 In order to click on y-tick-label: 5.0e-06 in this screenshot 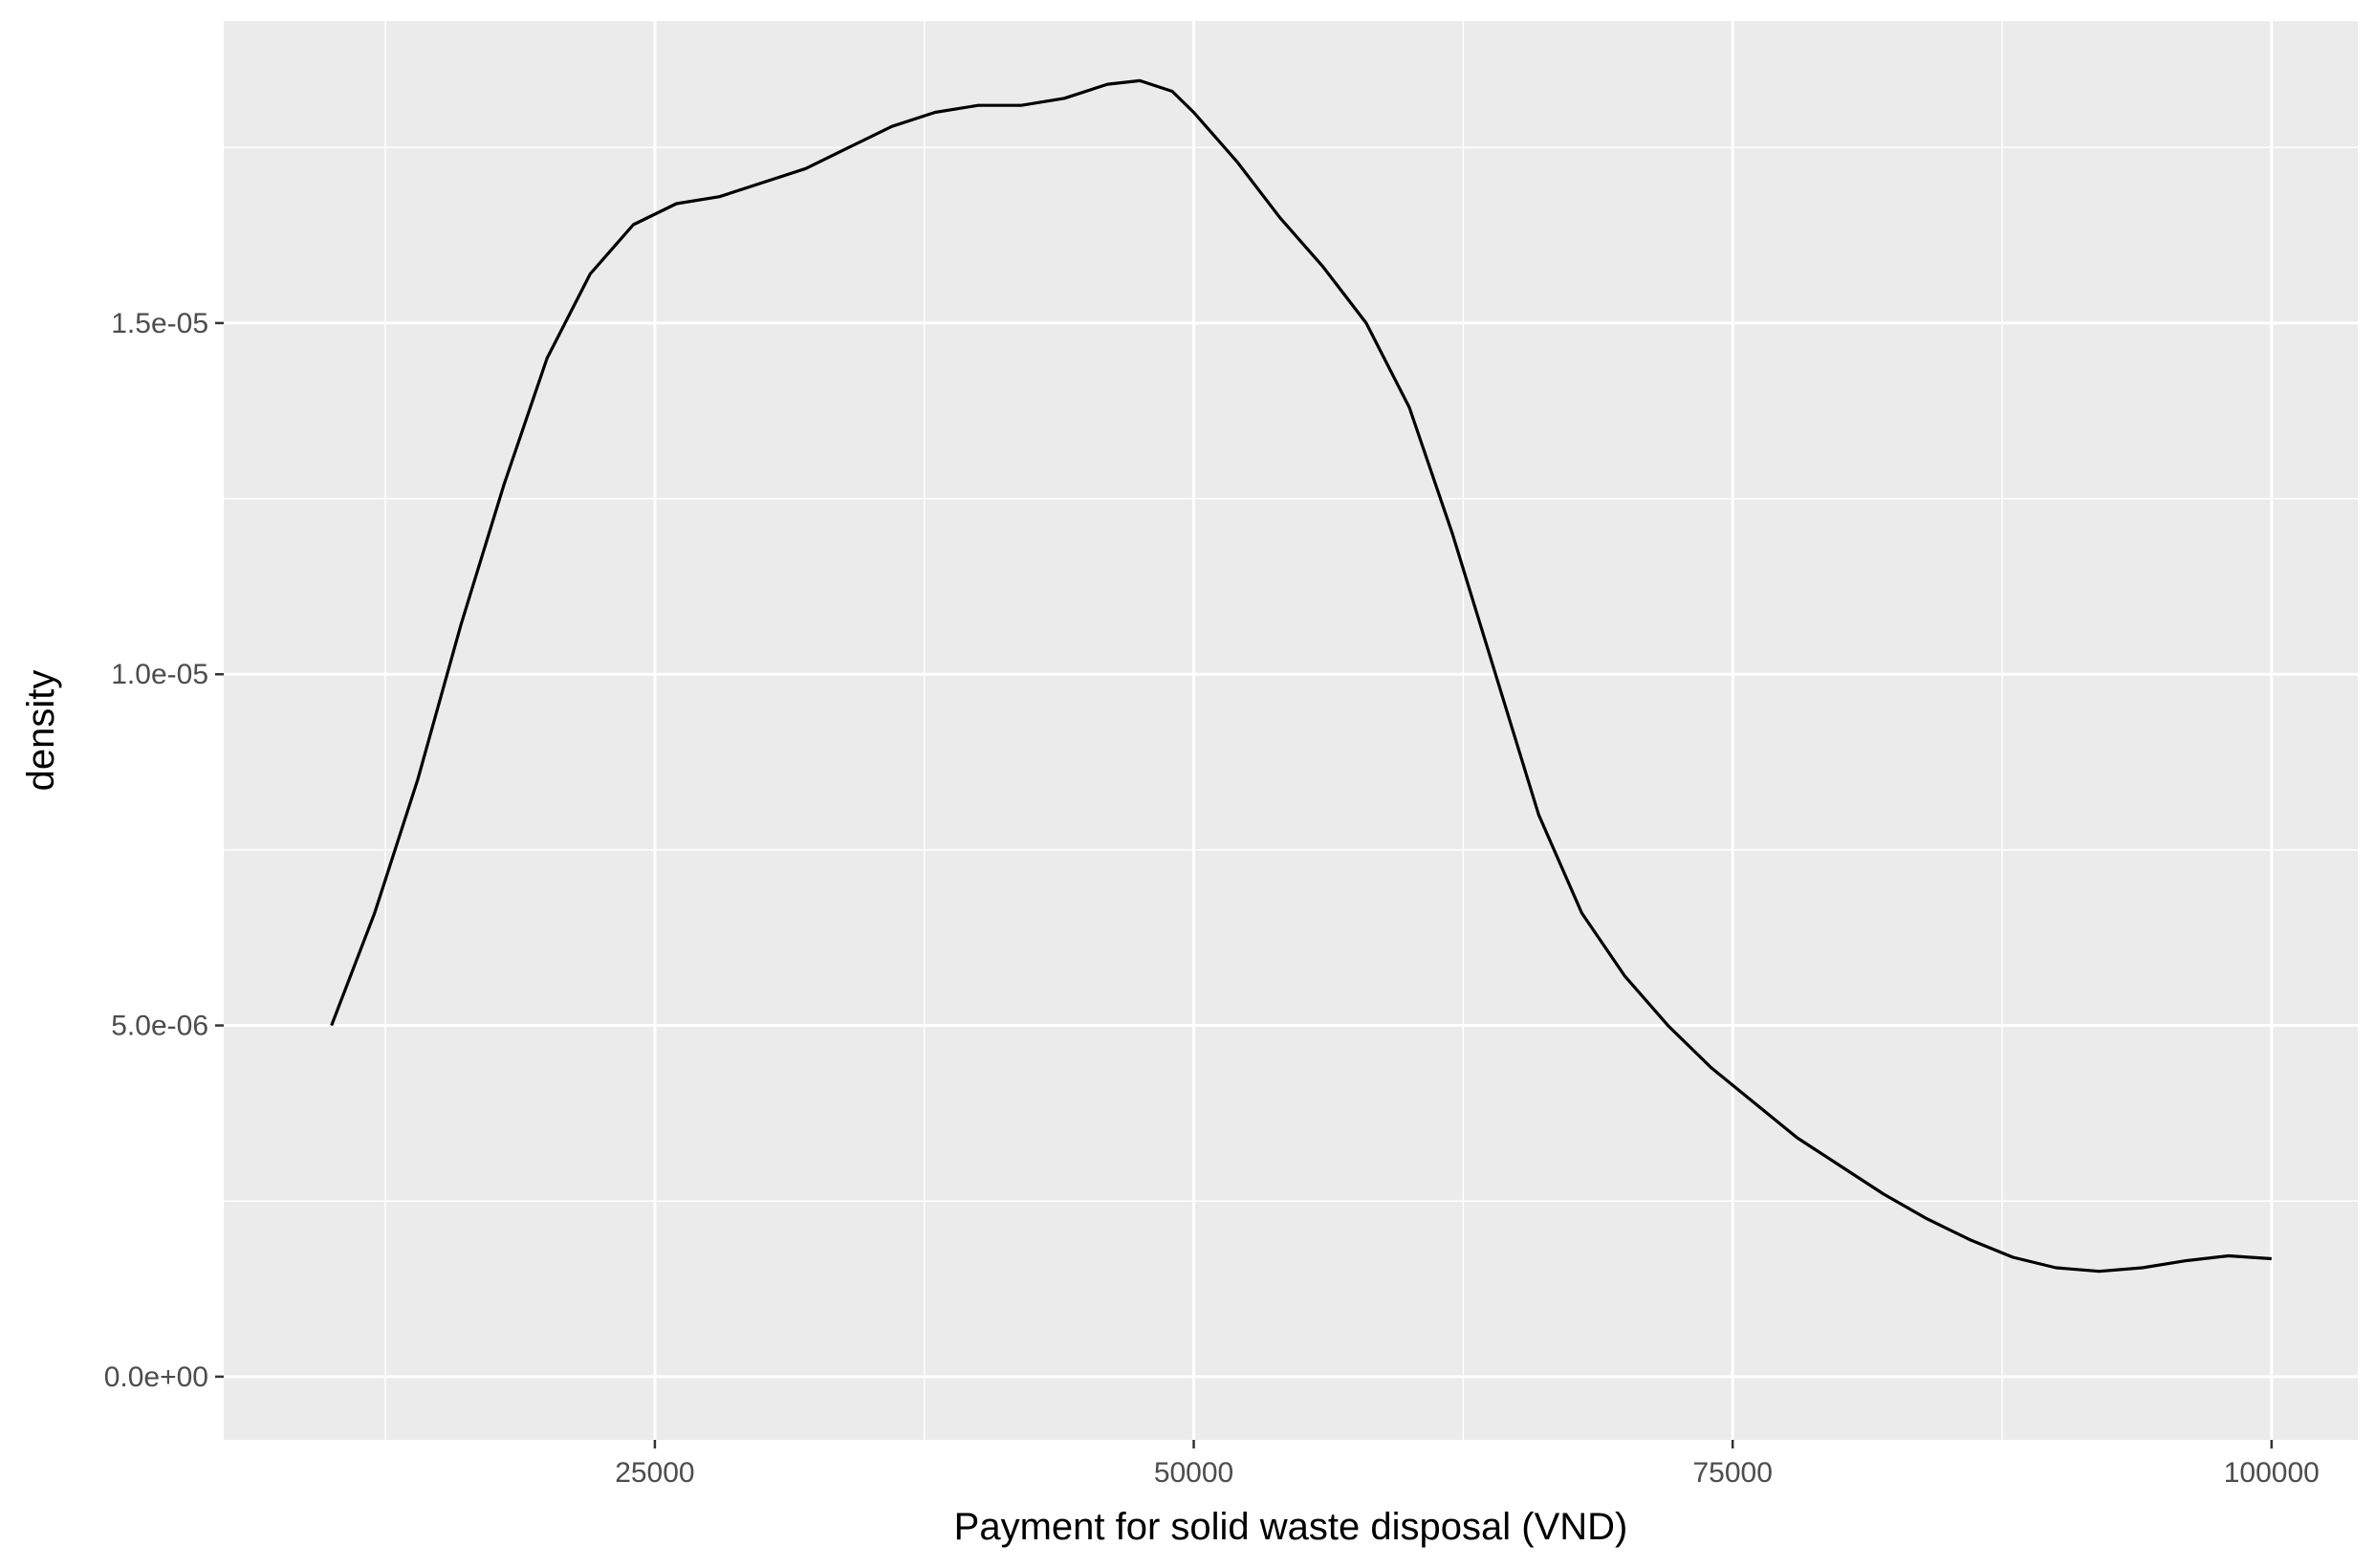, I will do `click(159, 1026)`.